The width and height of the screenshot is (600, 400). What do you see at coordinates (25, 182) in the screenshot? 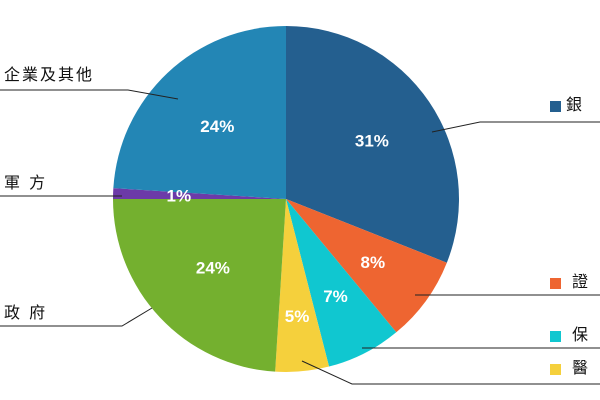
I see `category-label: 軍 方` at bounding box center [25, 182].